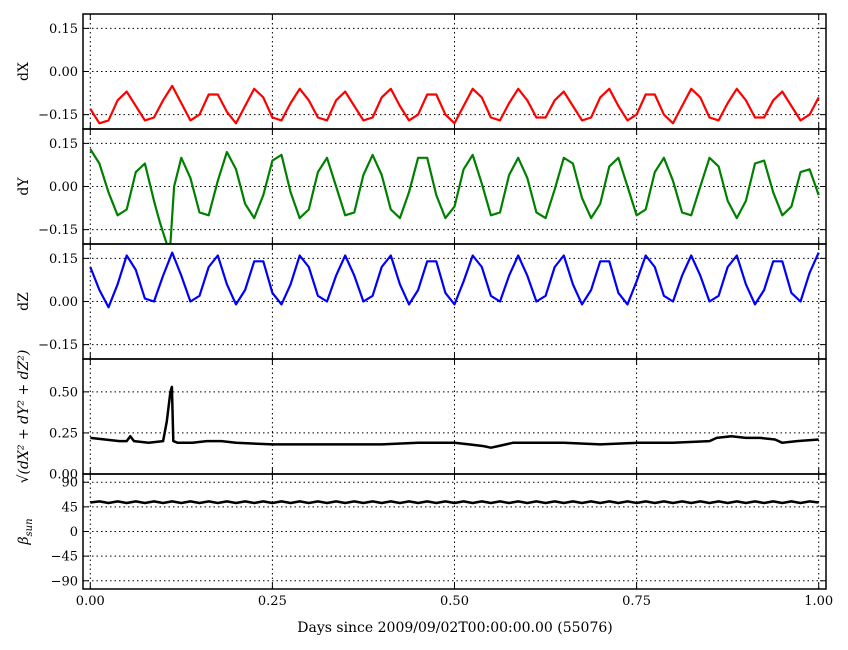 This screenshot has width=848, height=650. Describe the element at coordinates (454, 601) in the screenshot. I see `x-tick-label: 0.50` at that location.